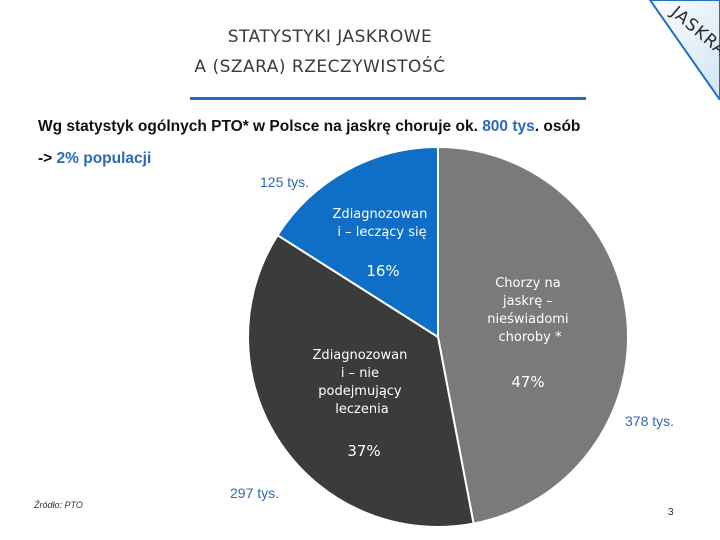 Image resolution: width=720 pixels, height=540 pixels. I want to click on untreated-label-line-3: podejmujący, so click(360, 391).